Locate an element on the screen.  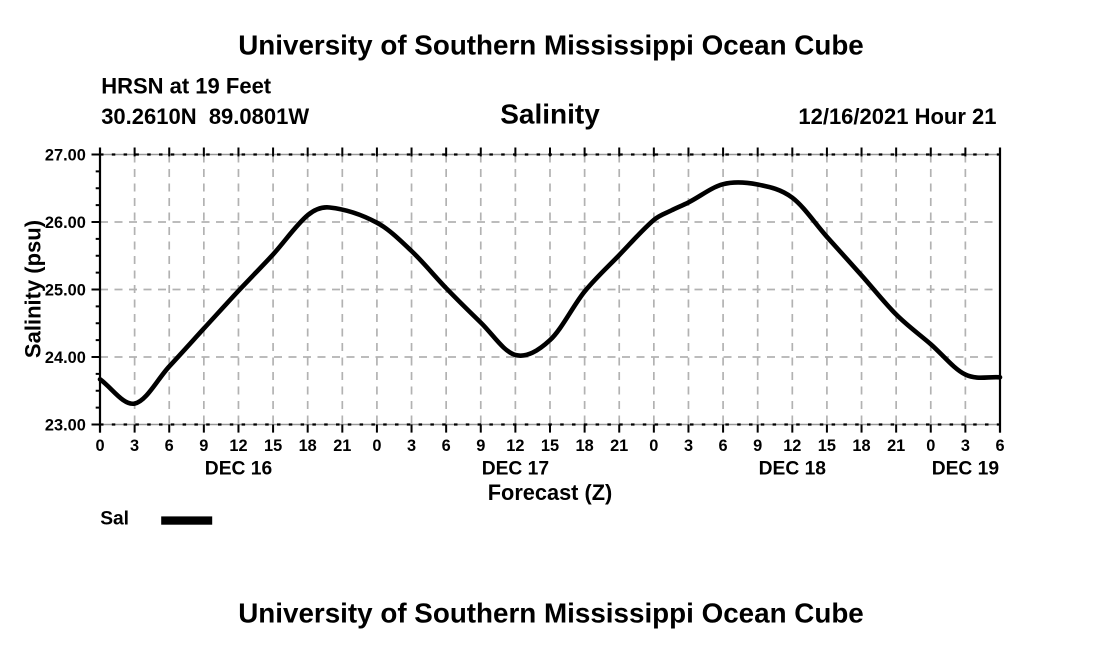
svg-text: Salinity (psu) is located at coordinates (33, 289).